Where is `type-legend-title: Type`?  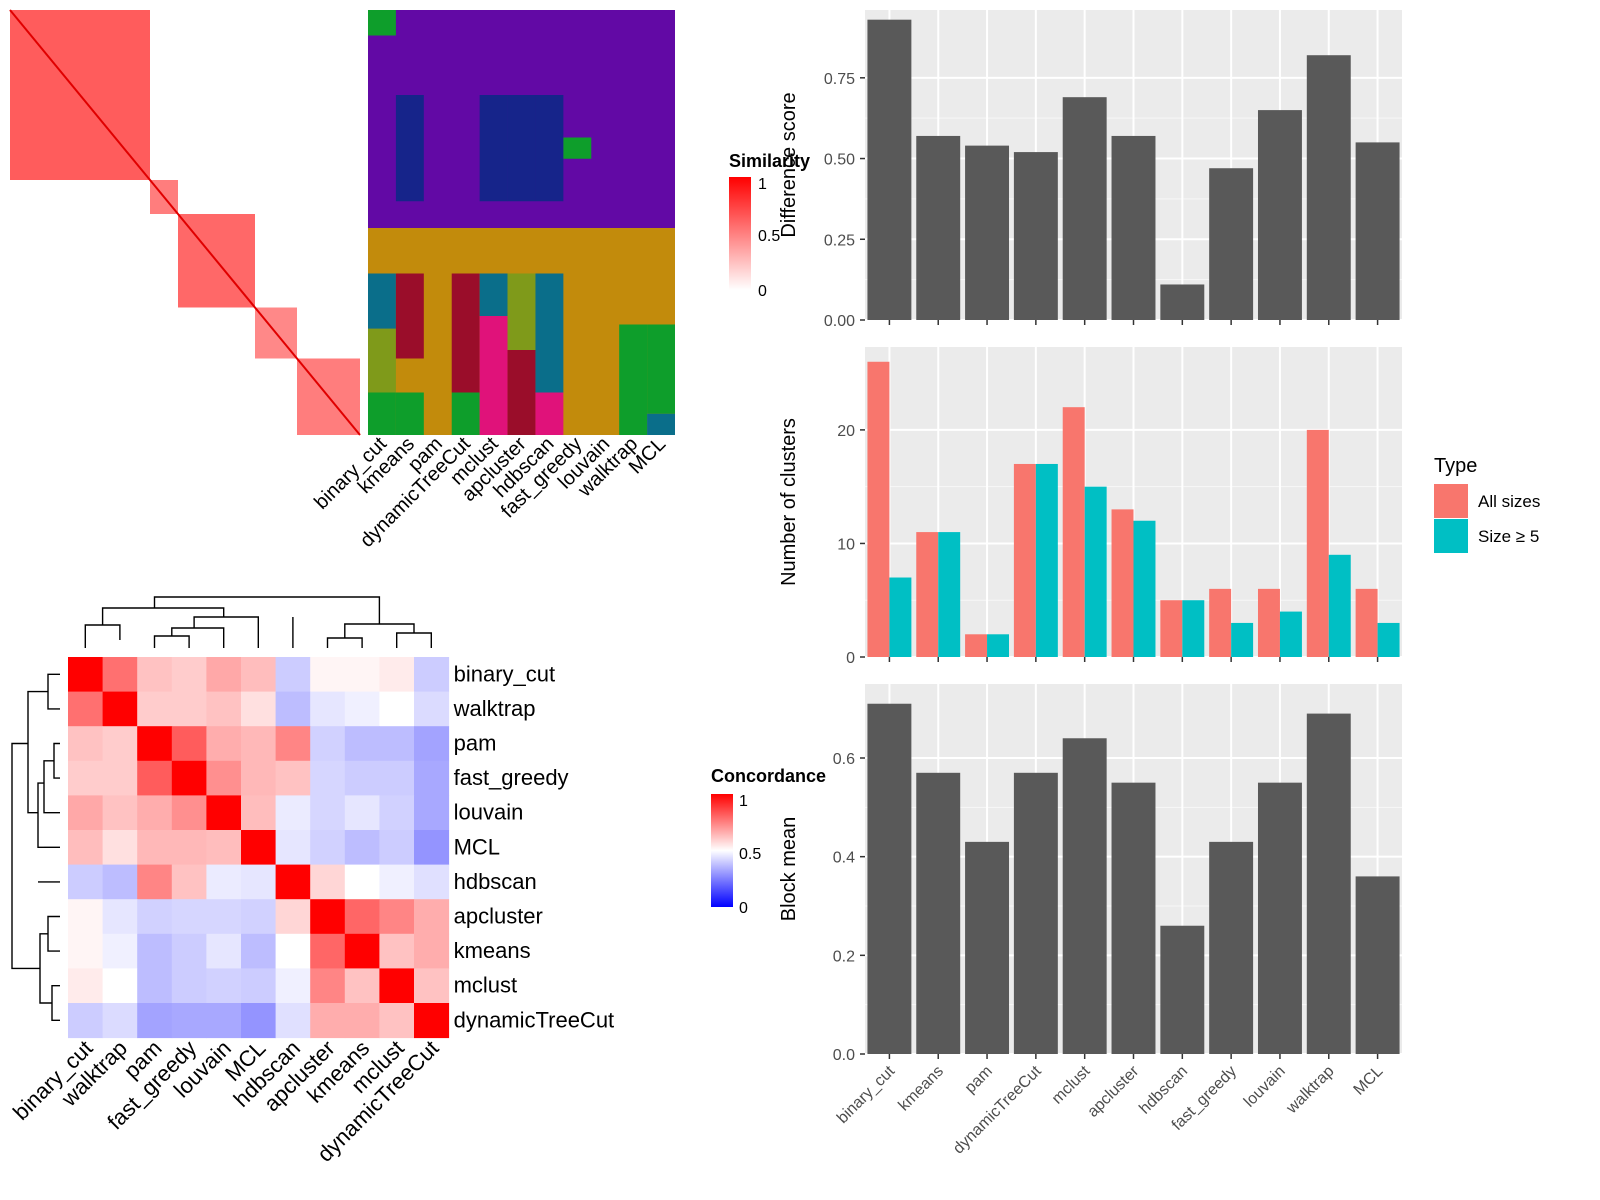 type-legend-title: Type is located at coordinates (1455, 466).